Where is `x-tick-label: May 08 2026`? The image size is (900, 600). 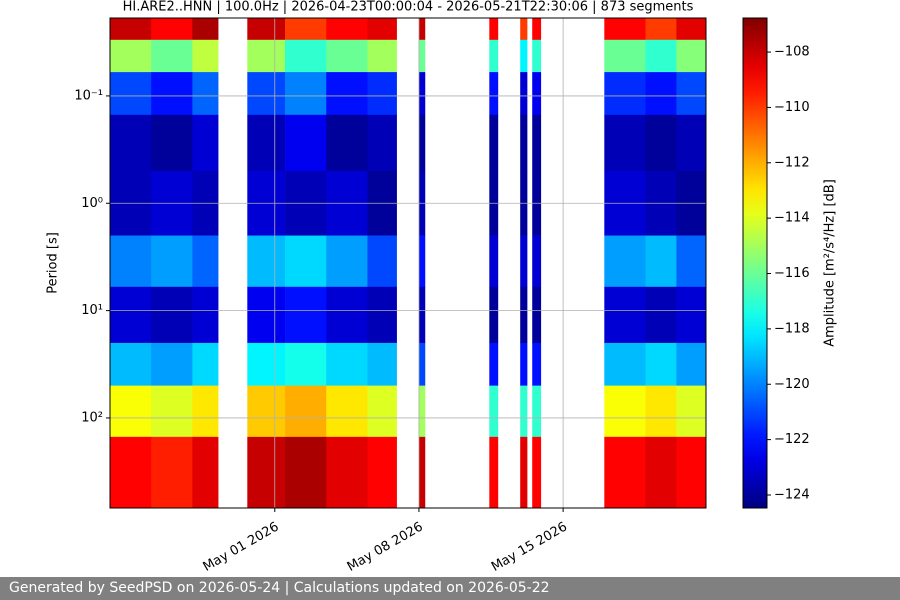
x-tick-label: May 08 2026 is located at coordinates (385, 547).